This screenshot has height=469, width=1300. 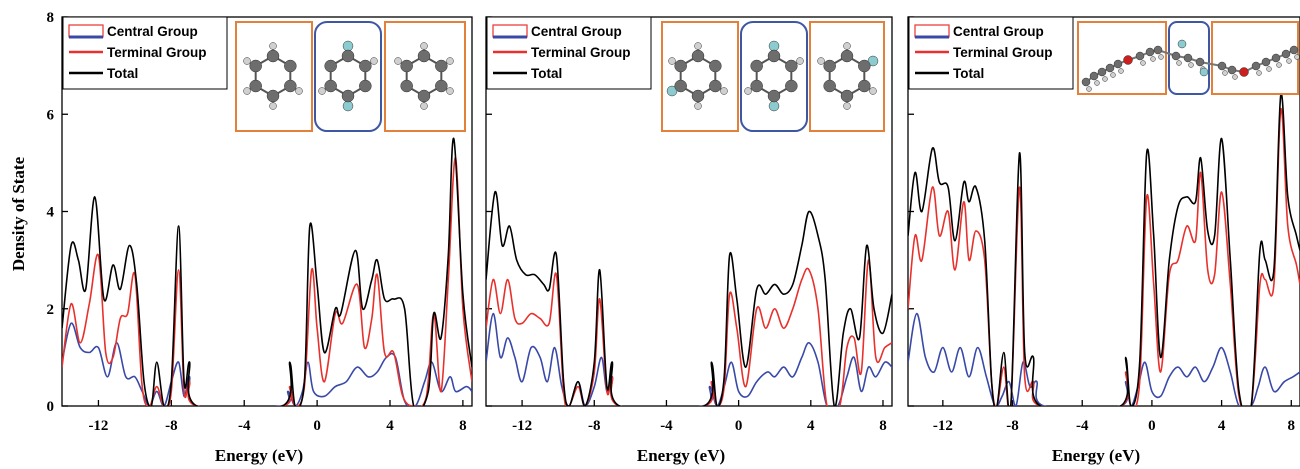 I want to click on x-axis-label-3: Energy (eV), so click(x=1096, y=455).